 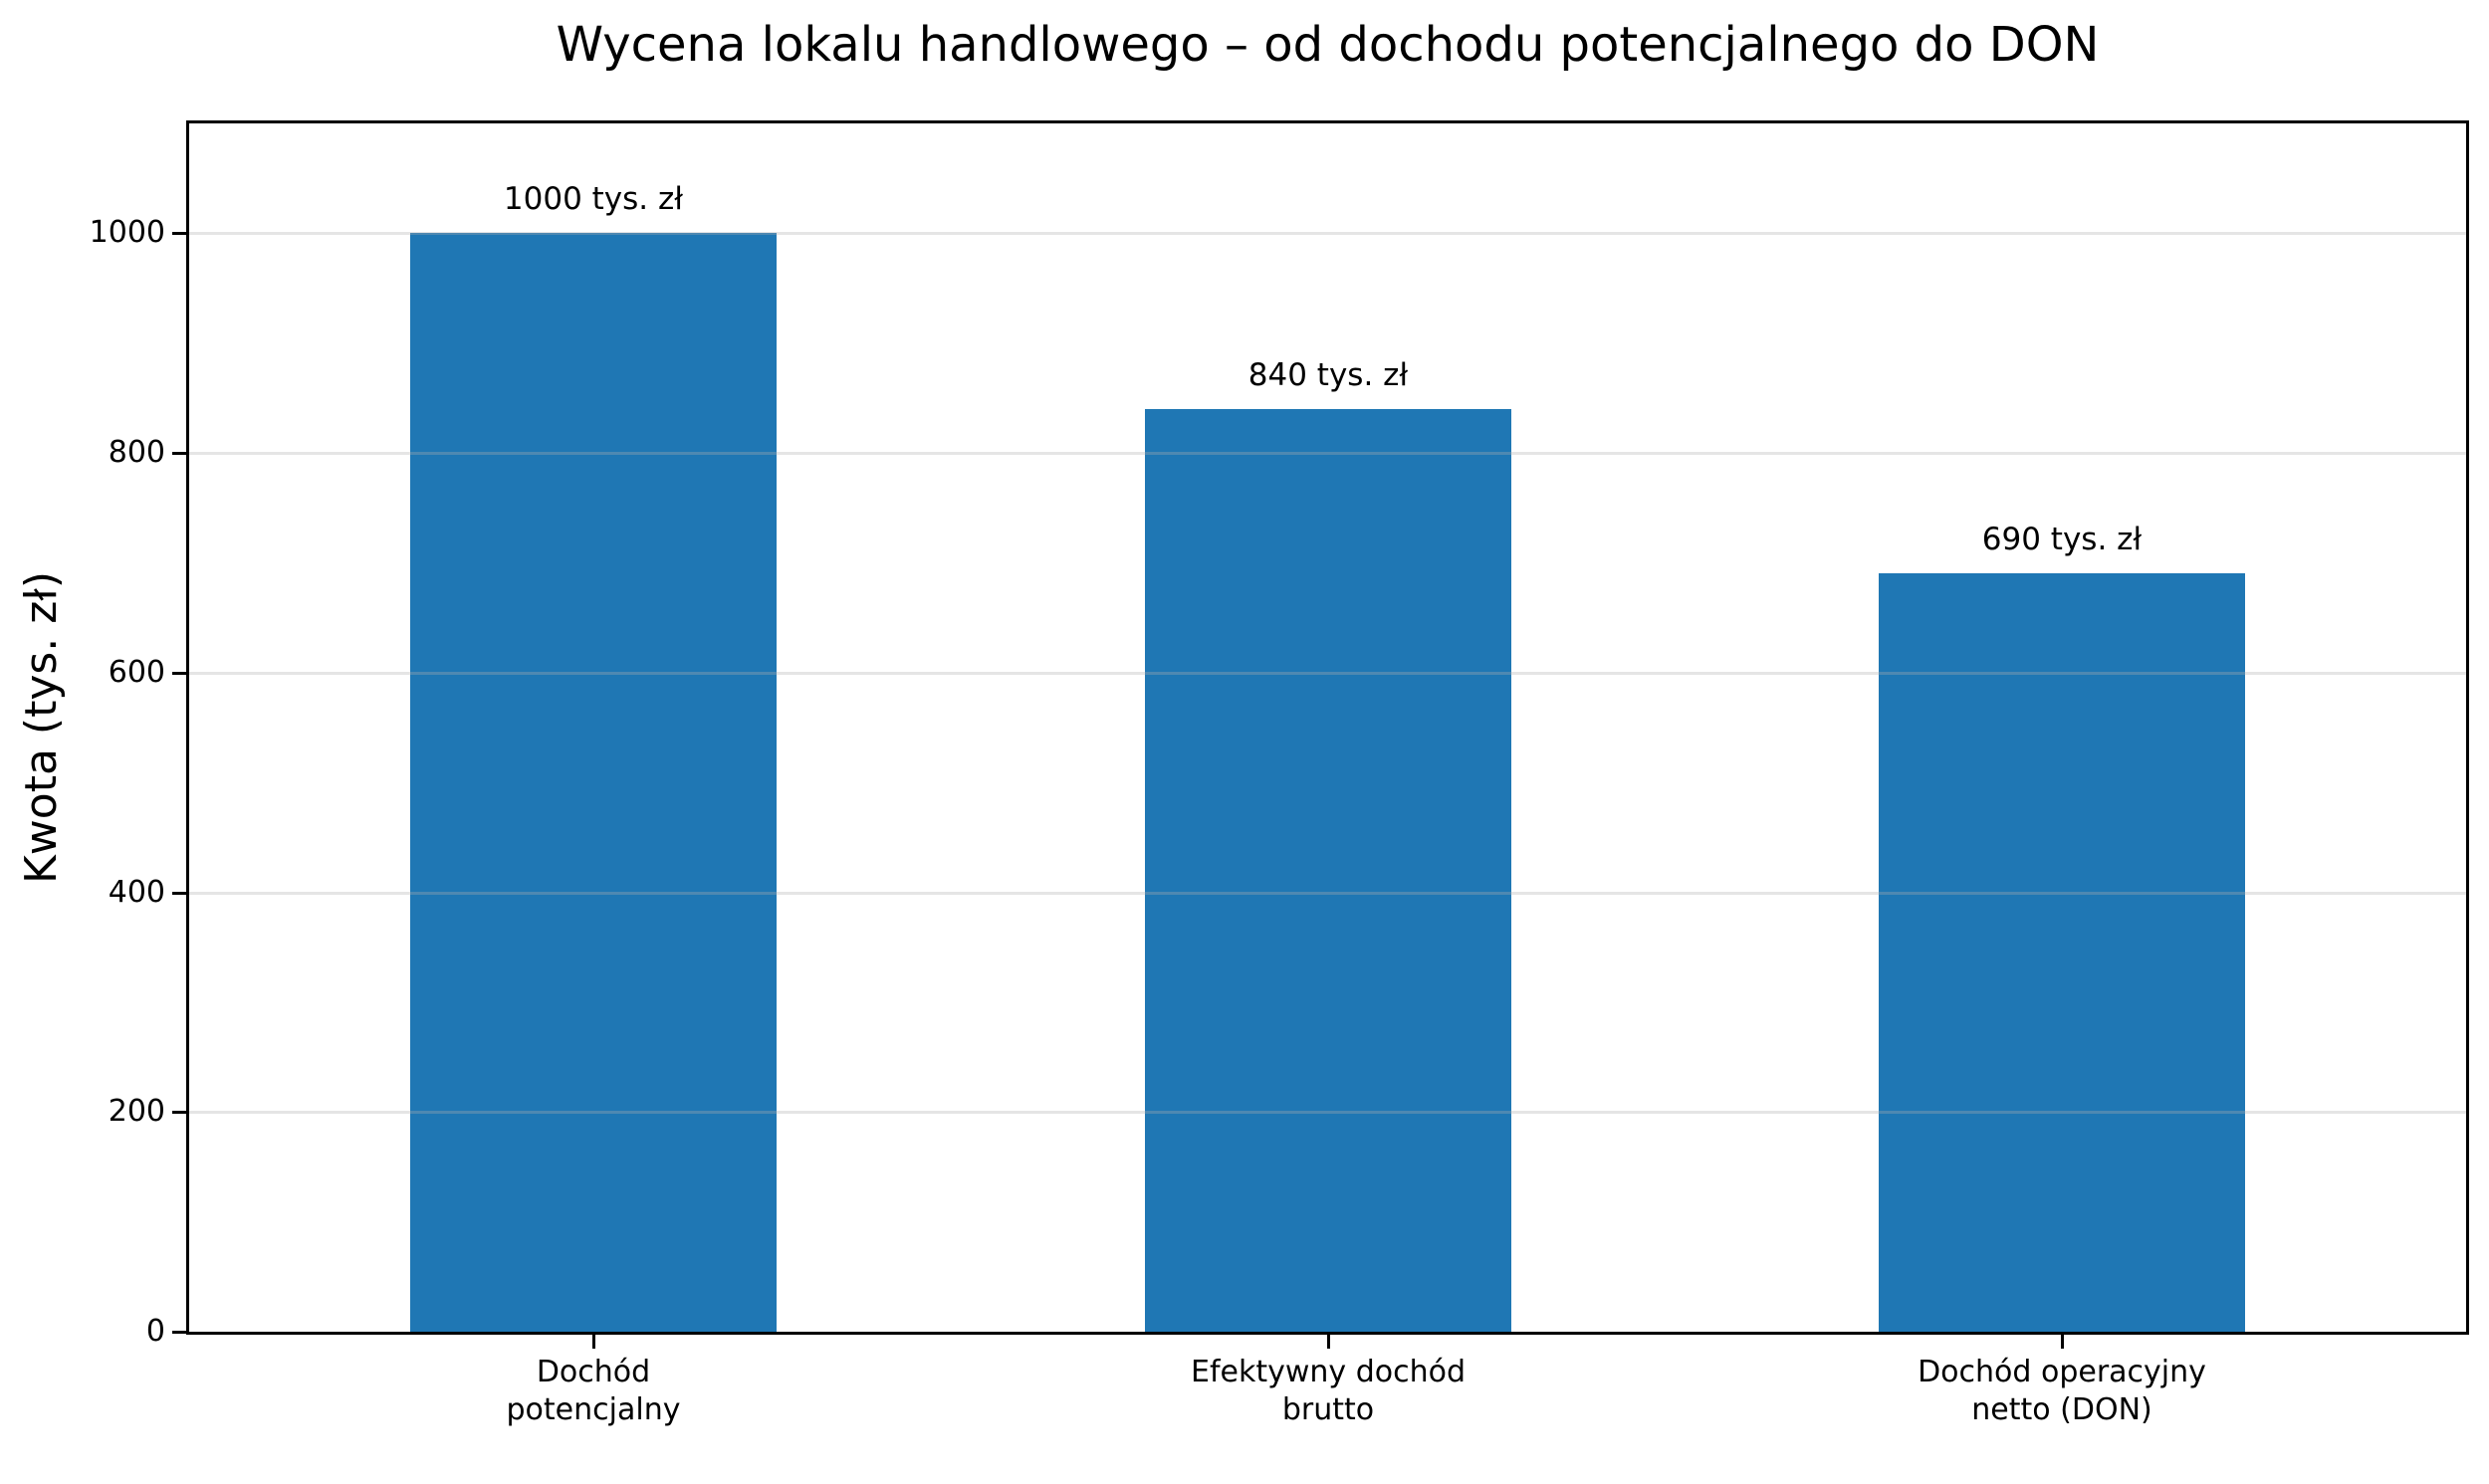 What do you see at coordinates (41, 727) in the screenshot?
I see `y-axis-label: Kwota (tys. zł)` at bounding box center [41, 727].